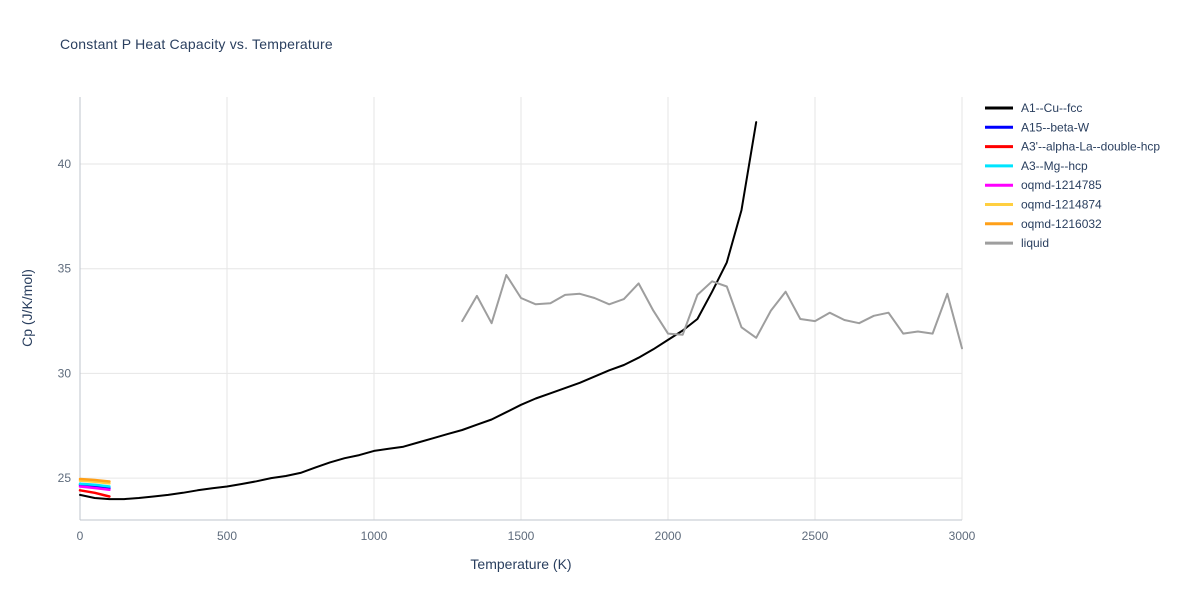 This screenshot has width=1200, height=600. I want to click on legend-entry: oqmd-1214874, so click(1043, 205).